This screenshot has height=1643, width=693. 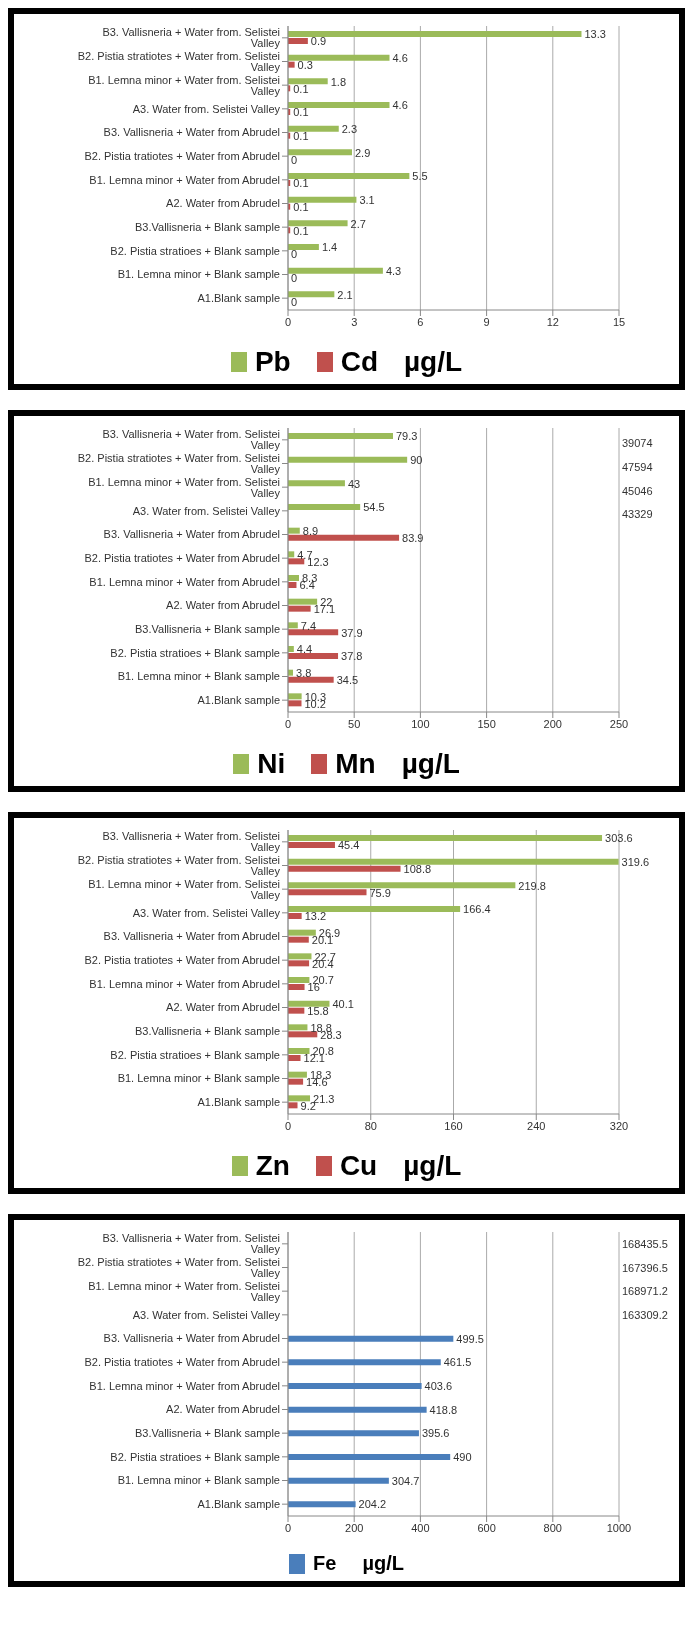 I want to click on x-tick-label: 50, so click(x=354, y=723).